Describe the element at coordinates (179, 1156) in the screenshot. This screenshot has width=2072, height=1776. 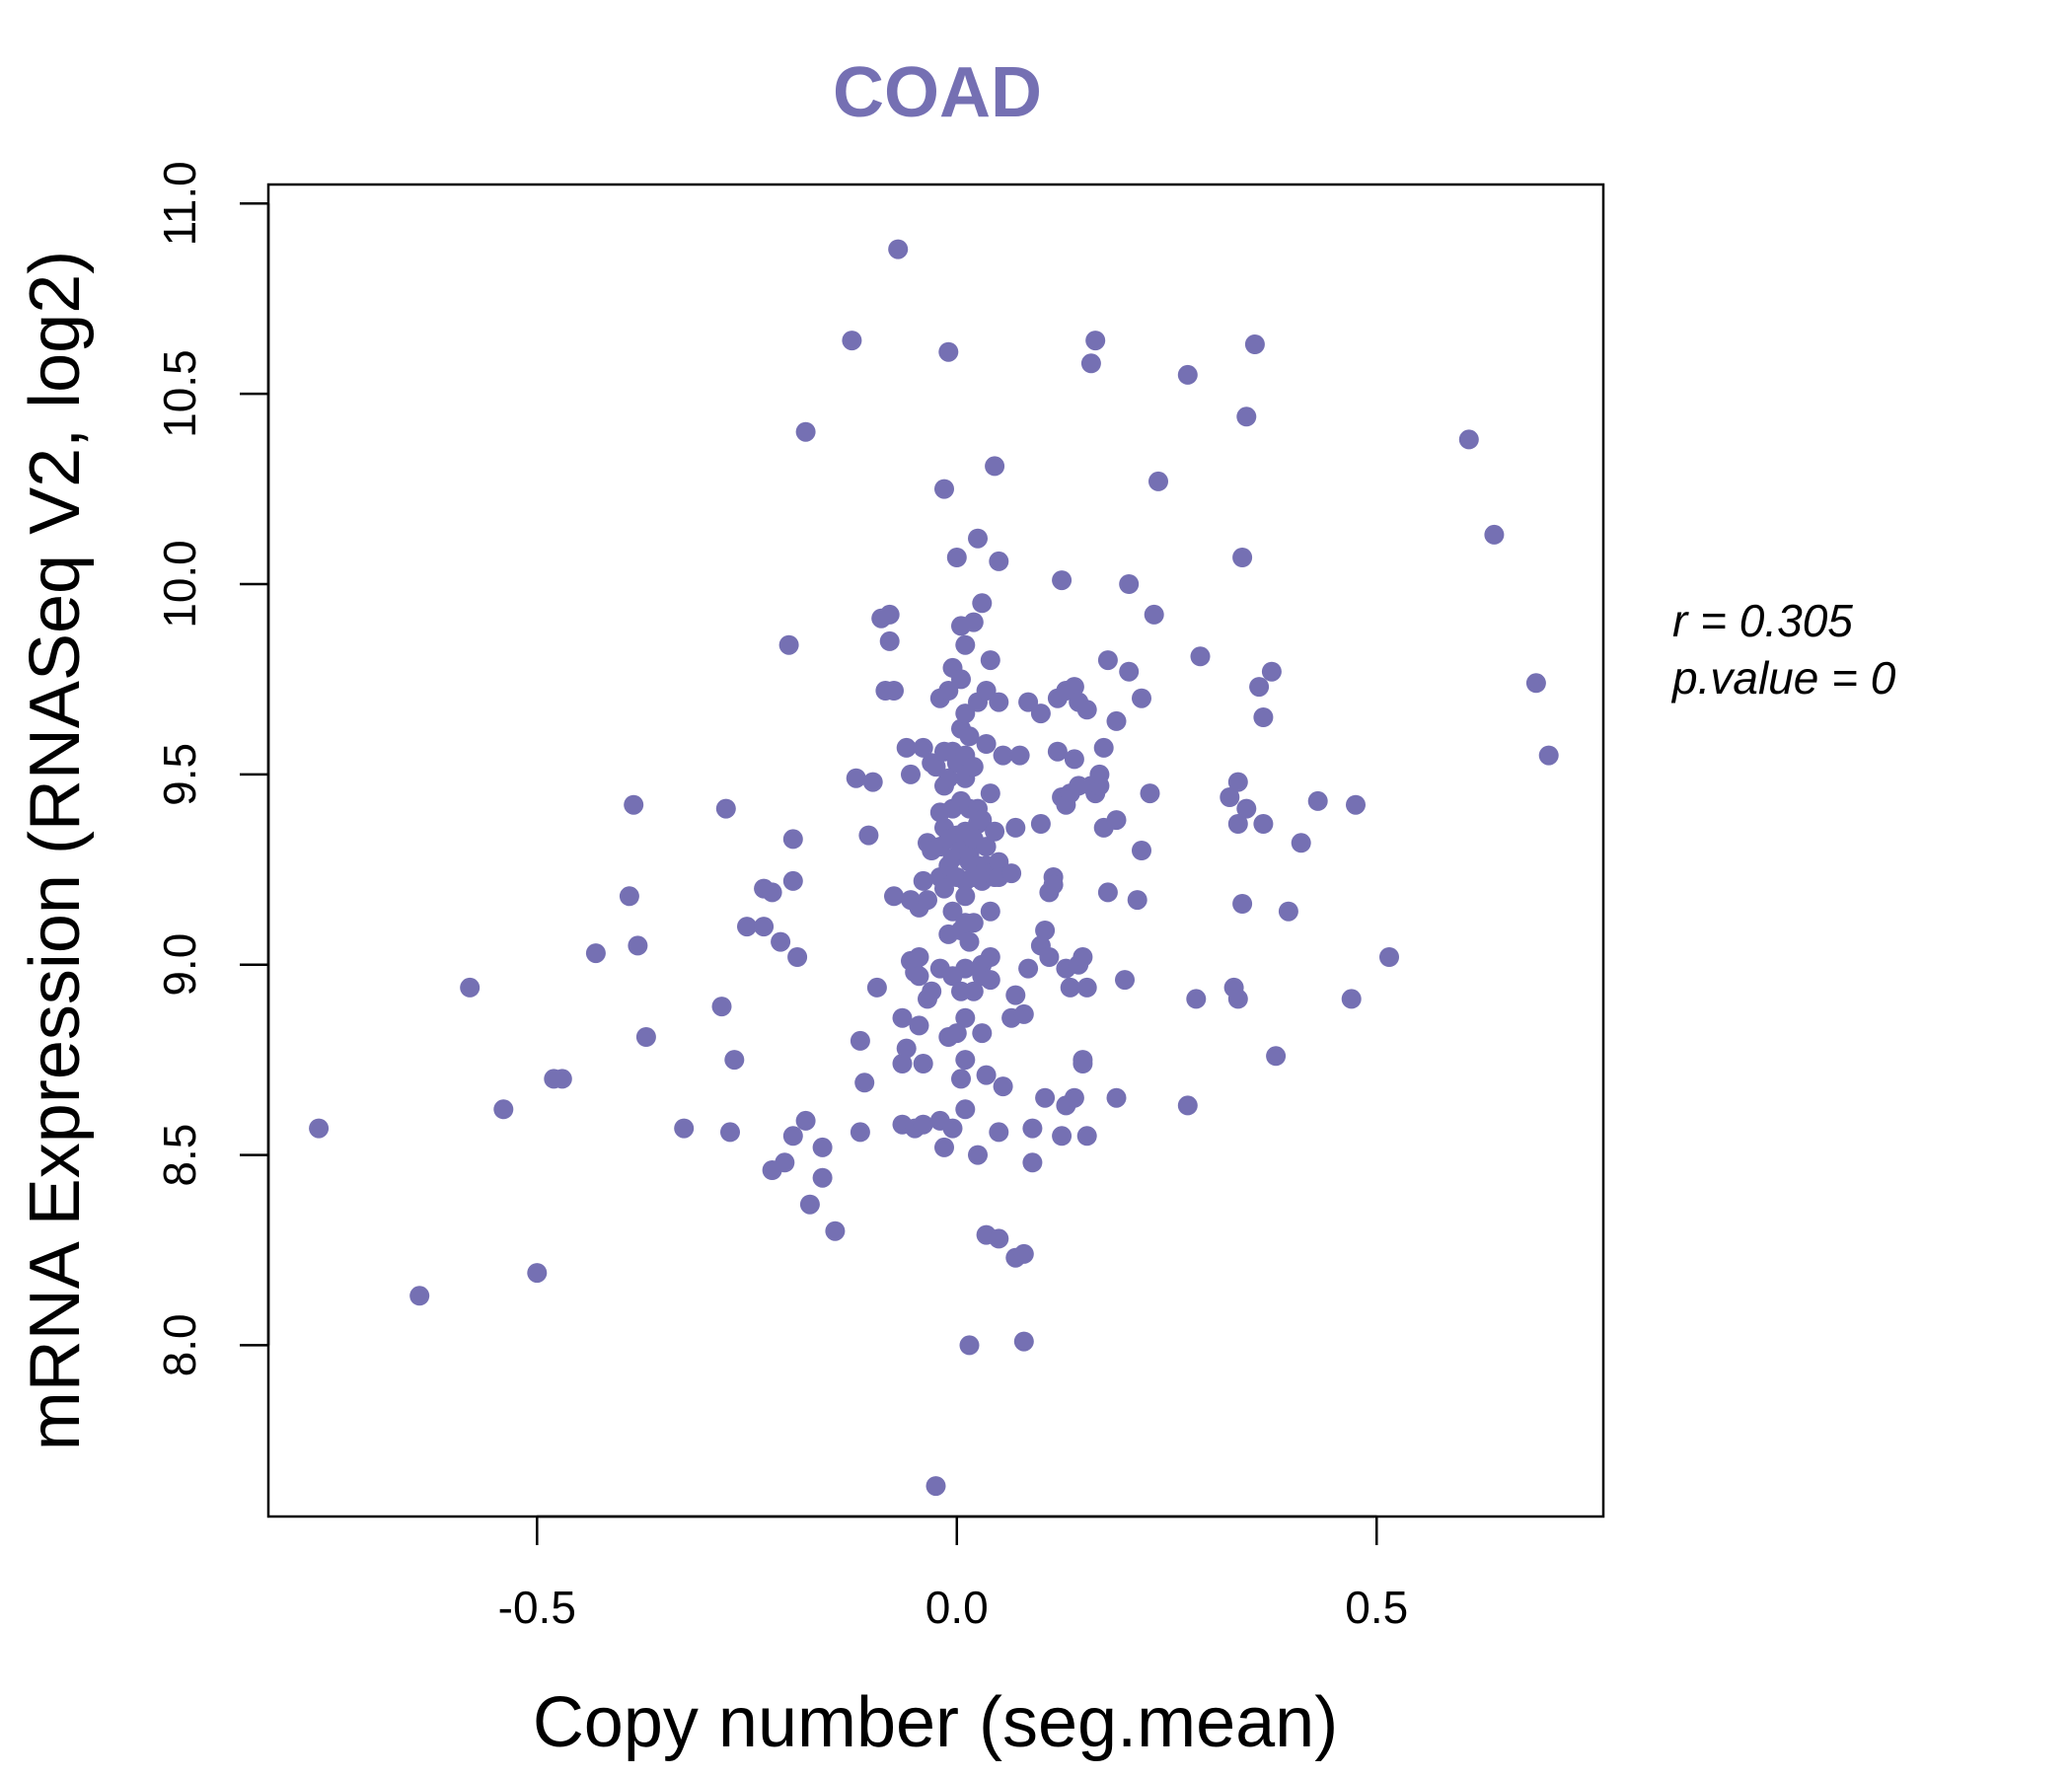
I see `y-tick-label: 8.5` at that location.